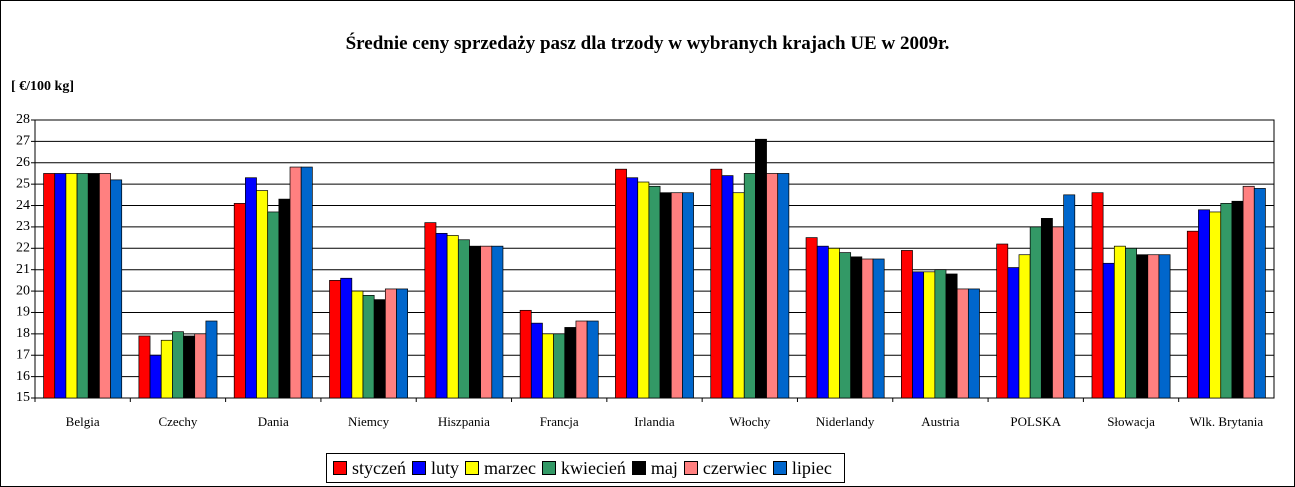 The width and height of the screenshot is (1295, 487). I want to click on x-tick-label: Francja, so click(559, 421).